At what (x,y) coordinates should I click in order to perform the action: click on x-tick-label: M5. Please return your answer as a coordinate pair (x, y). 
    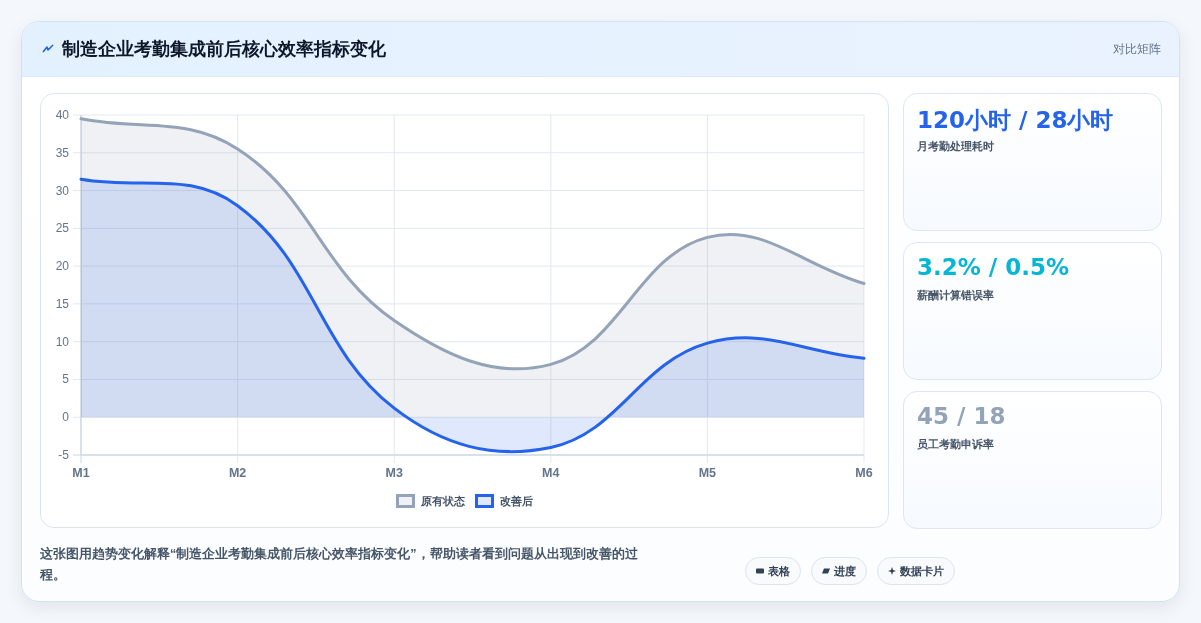
    Looking at the image, I should click on (707, 473).